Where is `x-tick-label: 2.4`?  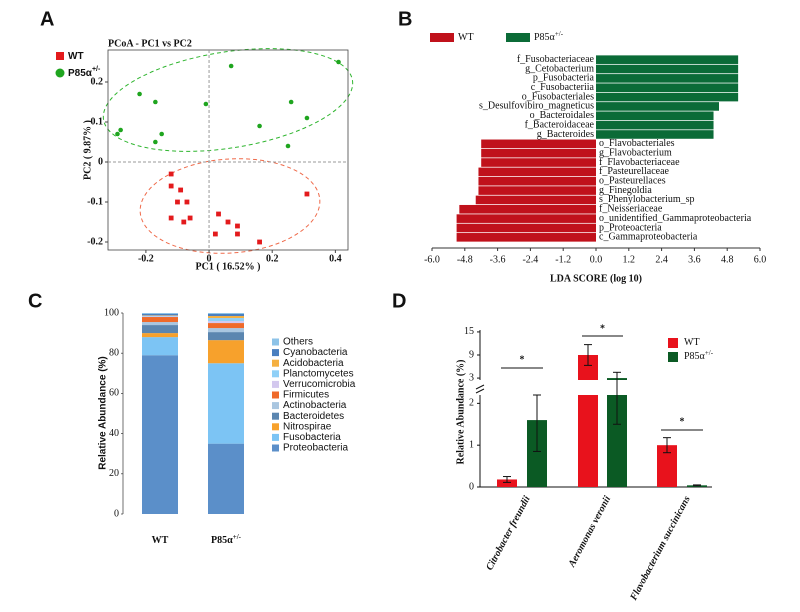
x-tick-label: 2.4 is located at coordinates (661, 259).